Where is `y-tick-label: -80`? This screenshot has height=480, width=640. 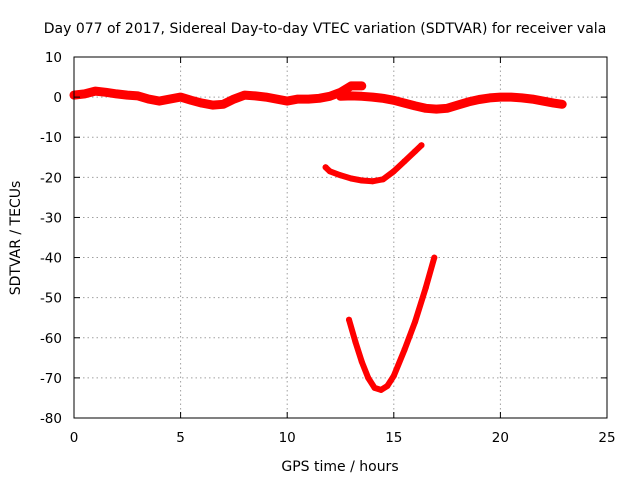
y-tick-label: -80 is located at coordinates (51, 419).